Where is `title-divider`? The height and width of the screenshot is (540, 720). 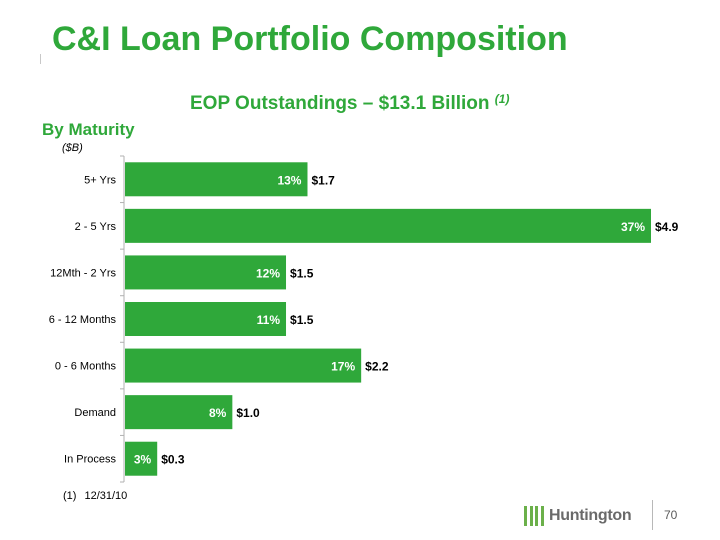
title-divider is located at coordinates (40, 59).